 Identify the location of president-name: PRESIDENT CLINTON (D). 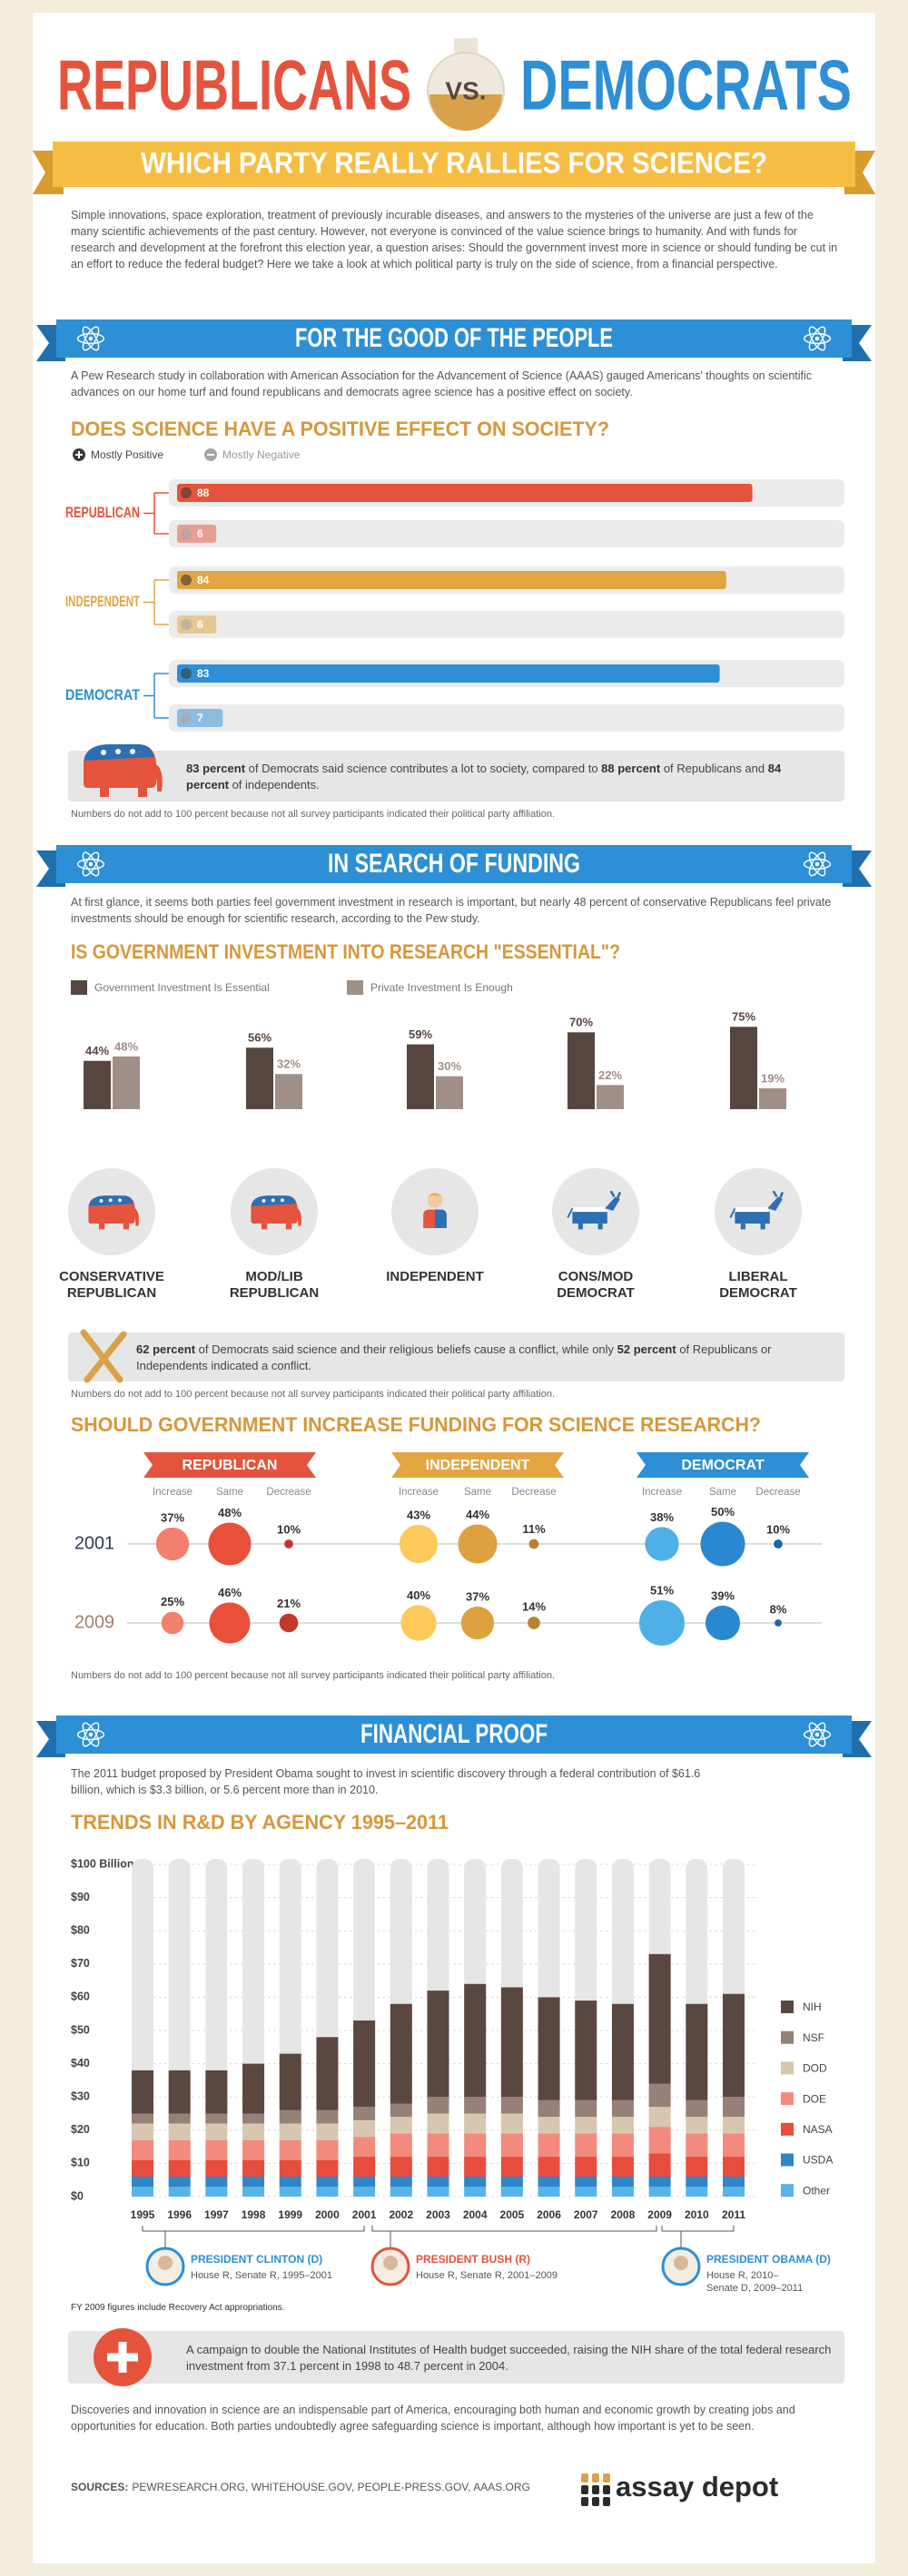
(256, 2259).